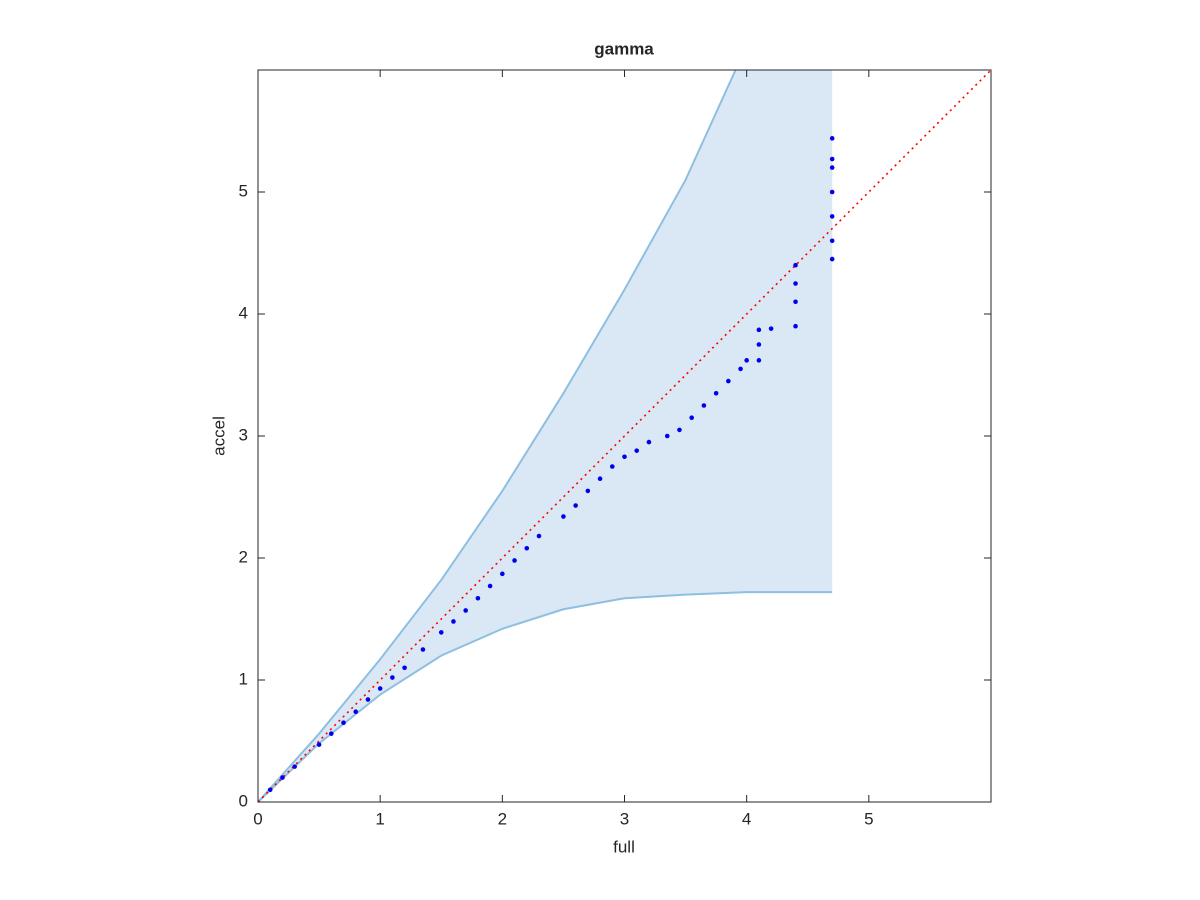 This screenshot has width=1200, height=900. Describe the element at coordinates (502, 818) in the screenshot. I see `x-tick-label: 2` at that location.